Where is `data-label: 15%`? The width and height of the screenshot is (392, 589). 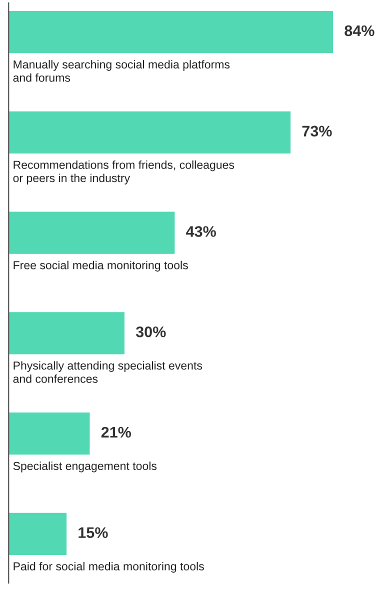 data-label: 15% is located at coordinates (93, 532).